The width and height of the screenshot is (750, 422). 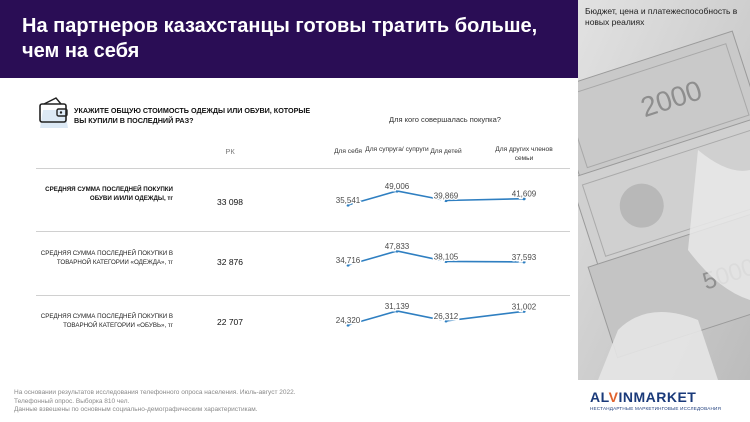 What do you see at coordinates (524, 194) in the screenshot?
I see `data-label: 41,609` at bounding box center [524, 194].